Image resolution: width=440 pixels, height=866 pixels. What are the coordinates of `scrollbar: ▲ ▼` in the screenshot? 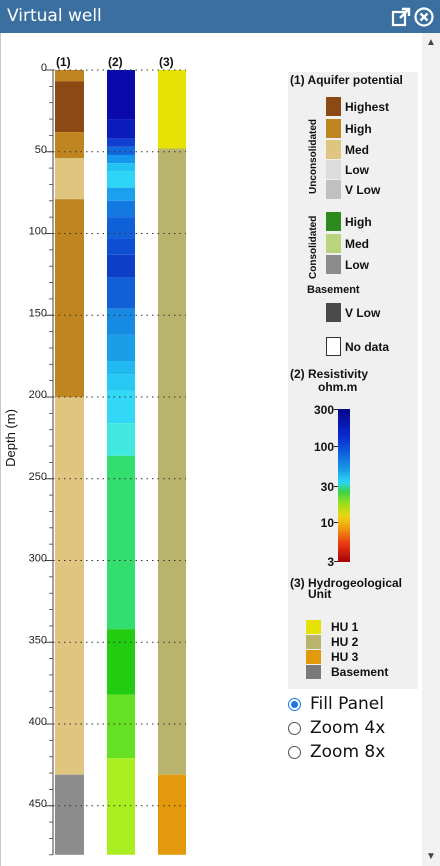 It's located at (431, 449).